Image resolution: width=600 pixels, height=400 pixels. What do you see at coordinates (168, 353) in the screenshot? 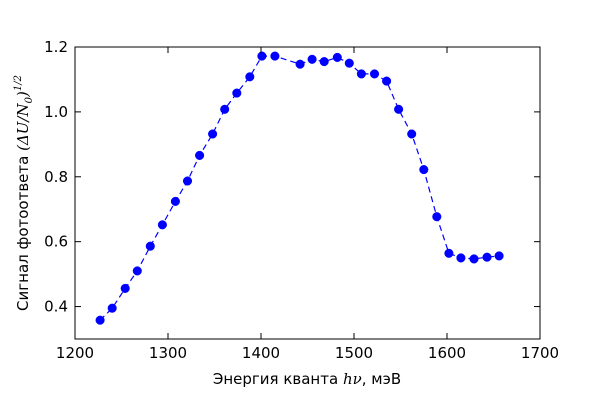
I see `x-tick-label: 1300` at bounding box center [168, 353].